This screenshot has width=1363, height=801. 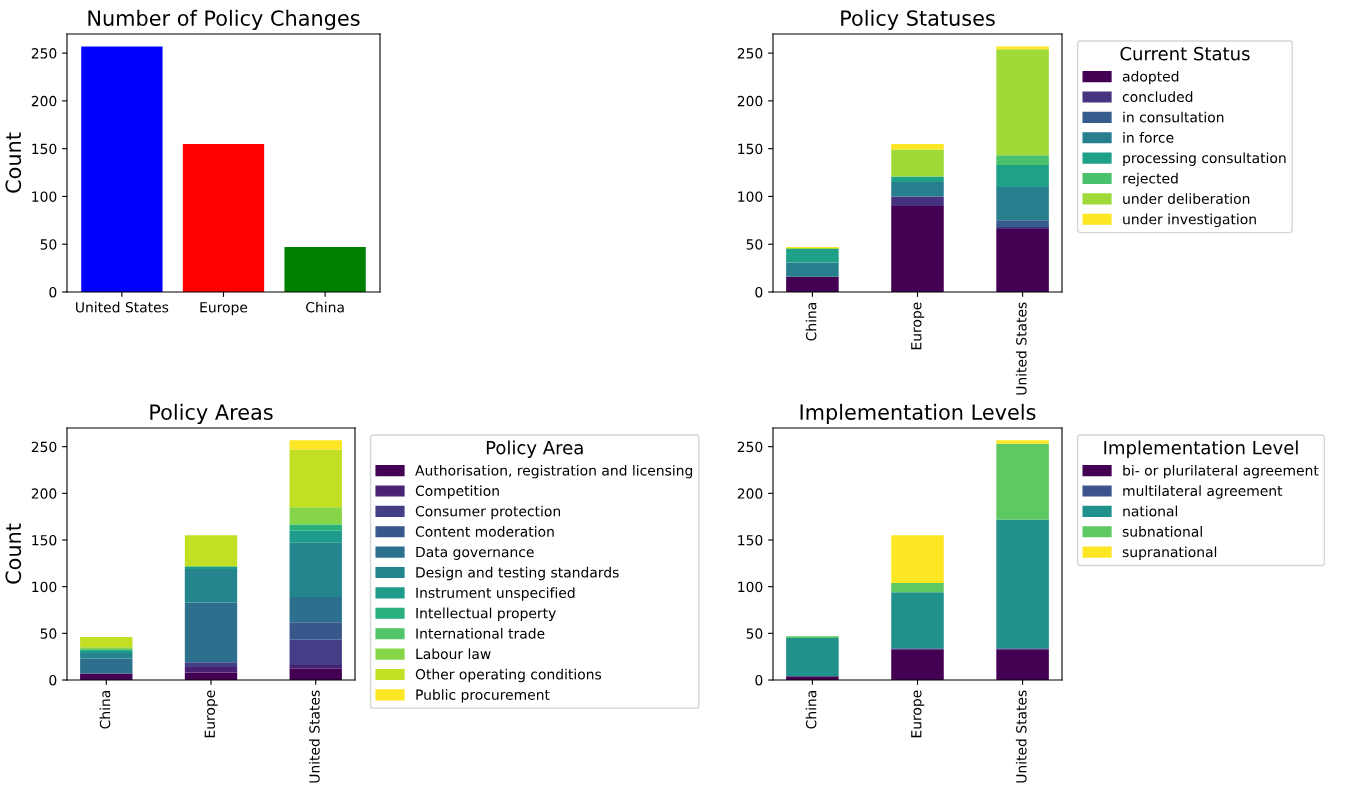 I want to click on legend-label: multilateral agreement, so click(x=1203, y=492).